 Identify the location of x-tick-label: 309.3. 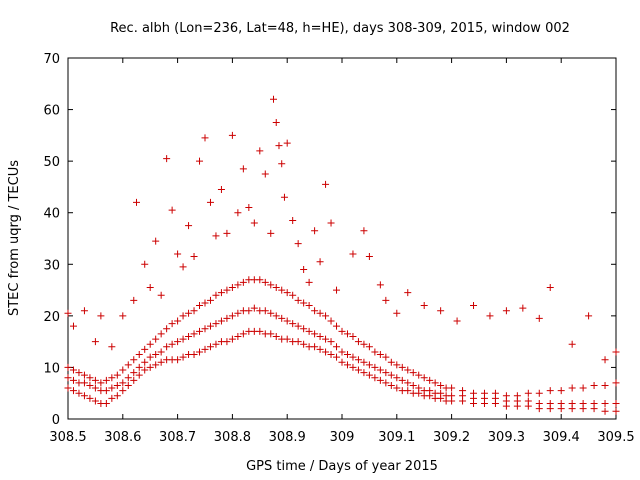
(506, 437).